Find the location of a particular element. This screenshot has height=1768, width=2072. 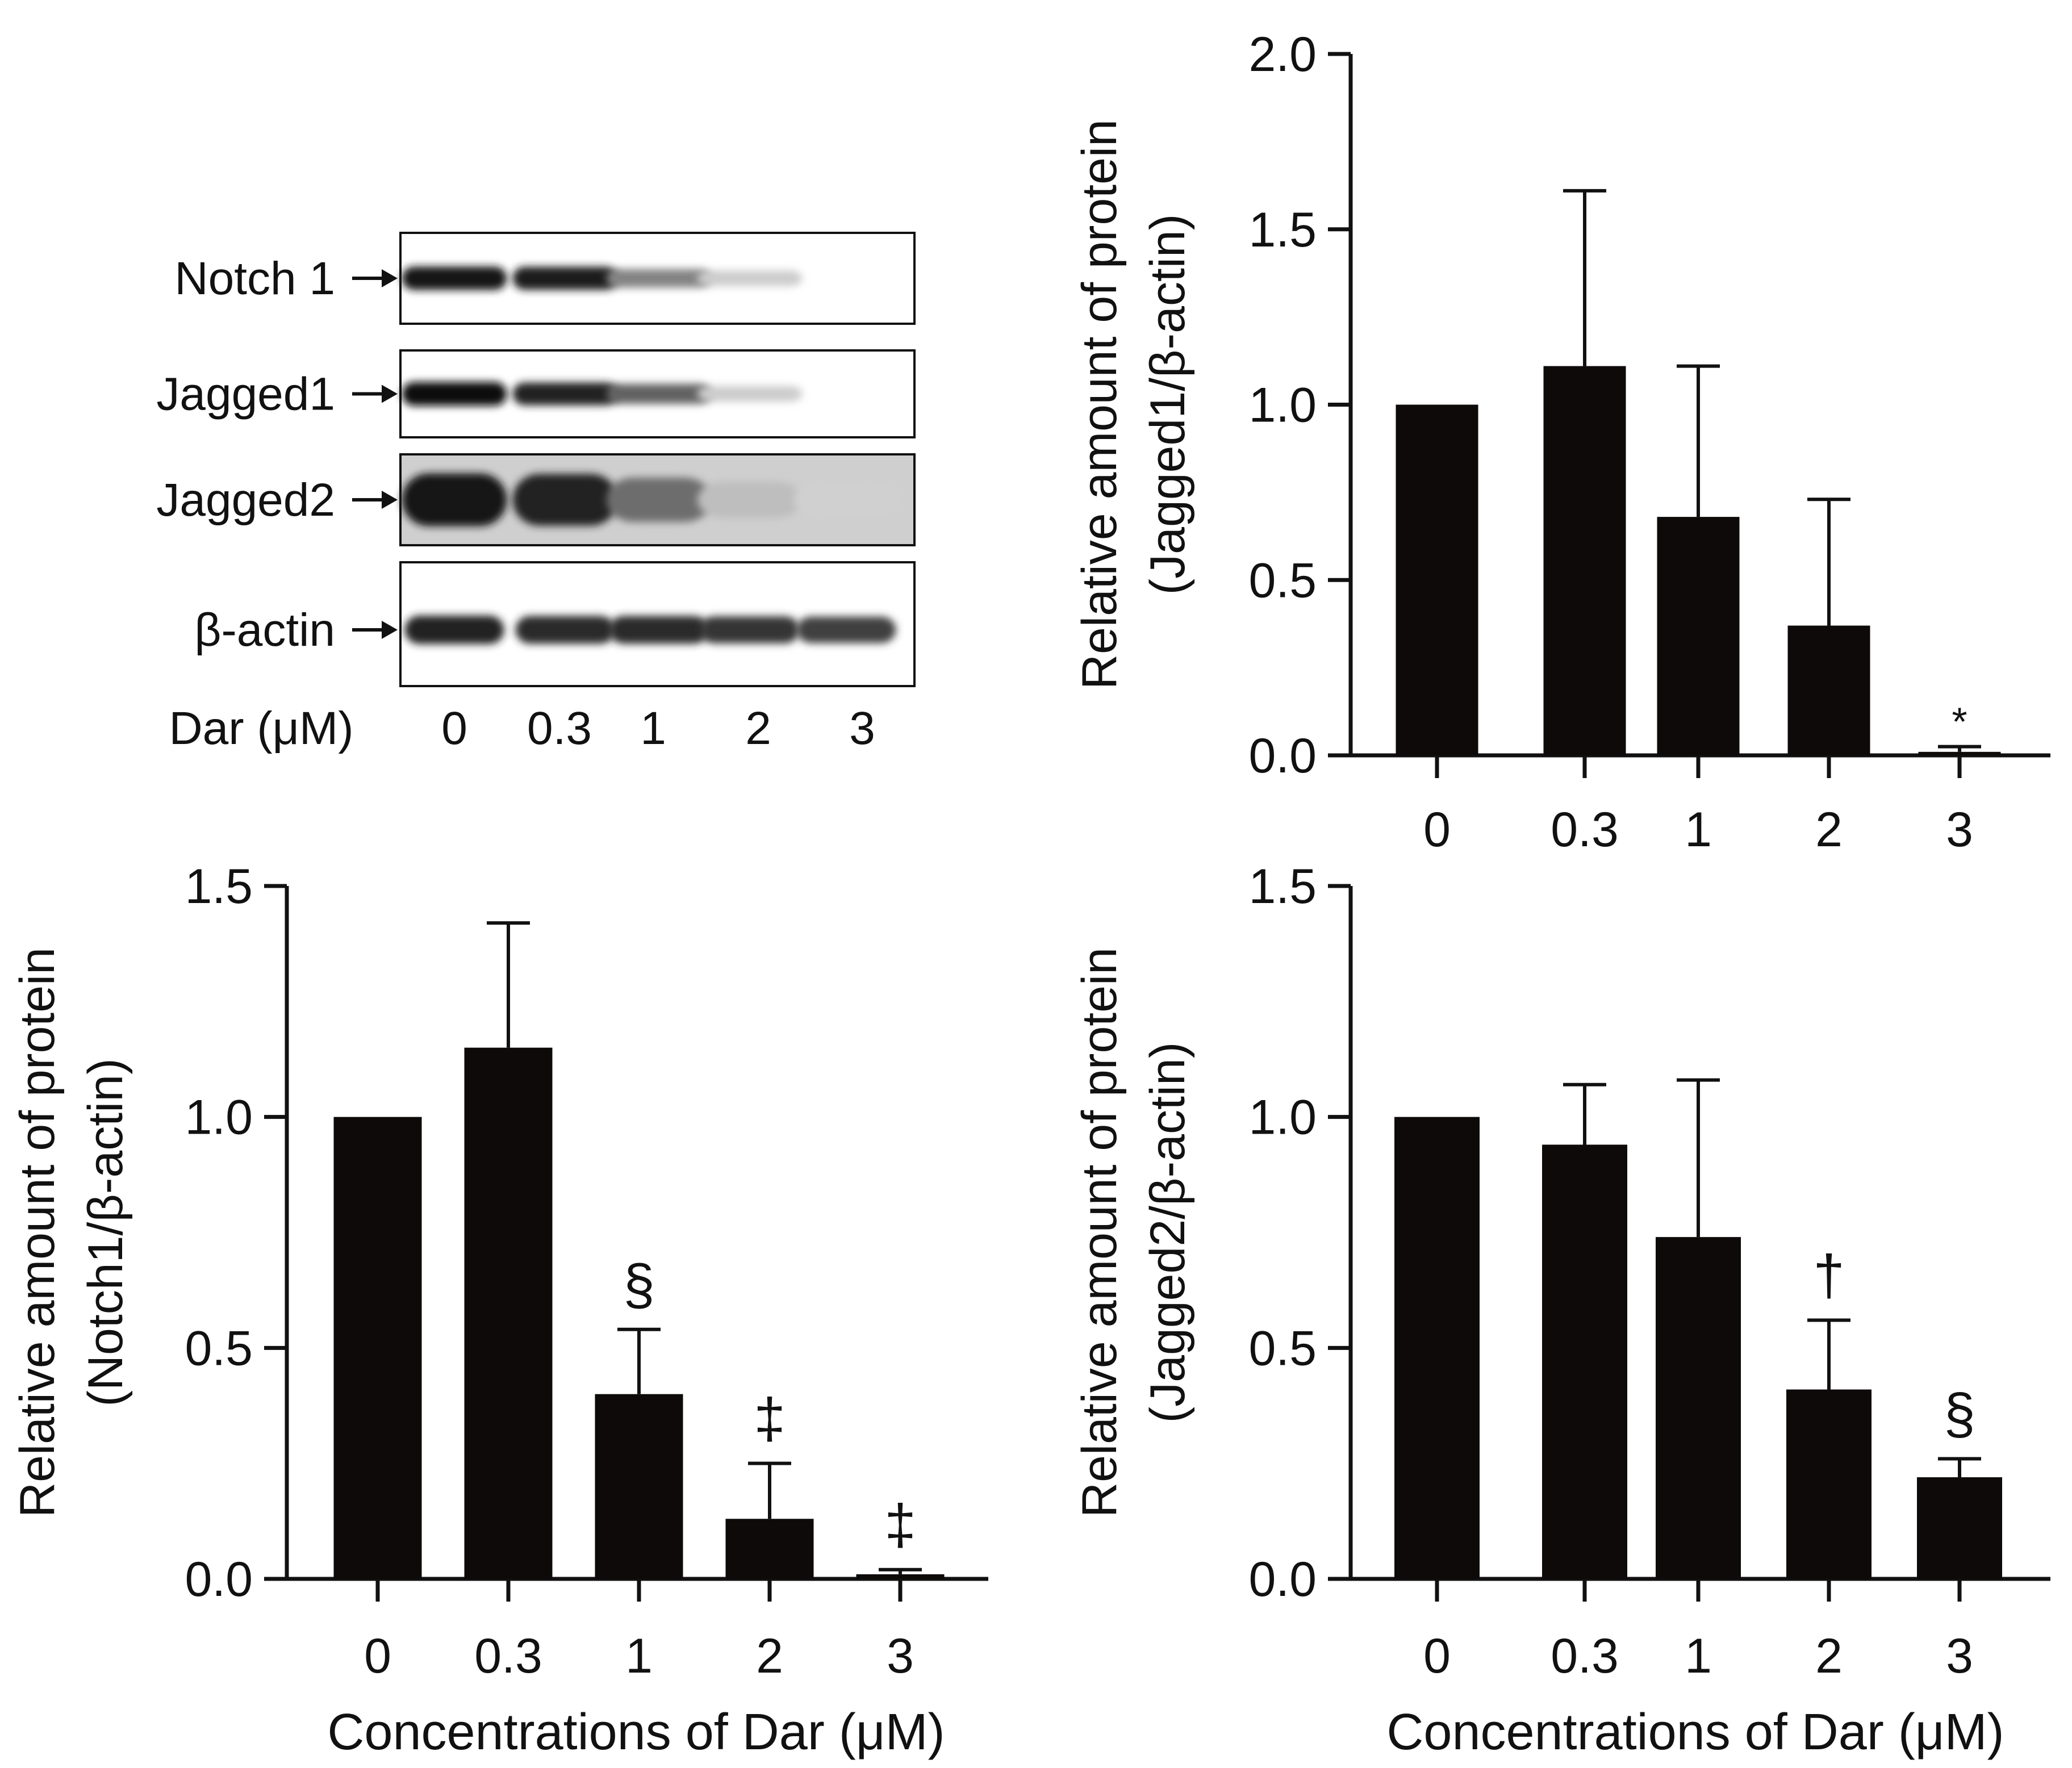

lane-label: 0.3 is located at coordinates (560, 728).